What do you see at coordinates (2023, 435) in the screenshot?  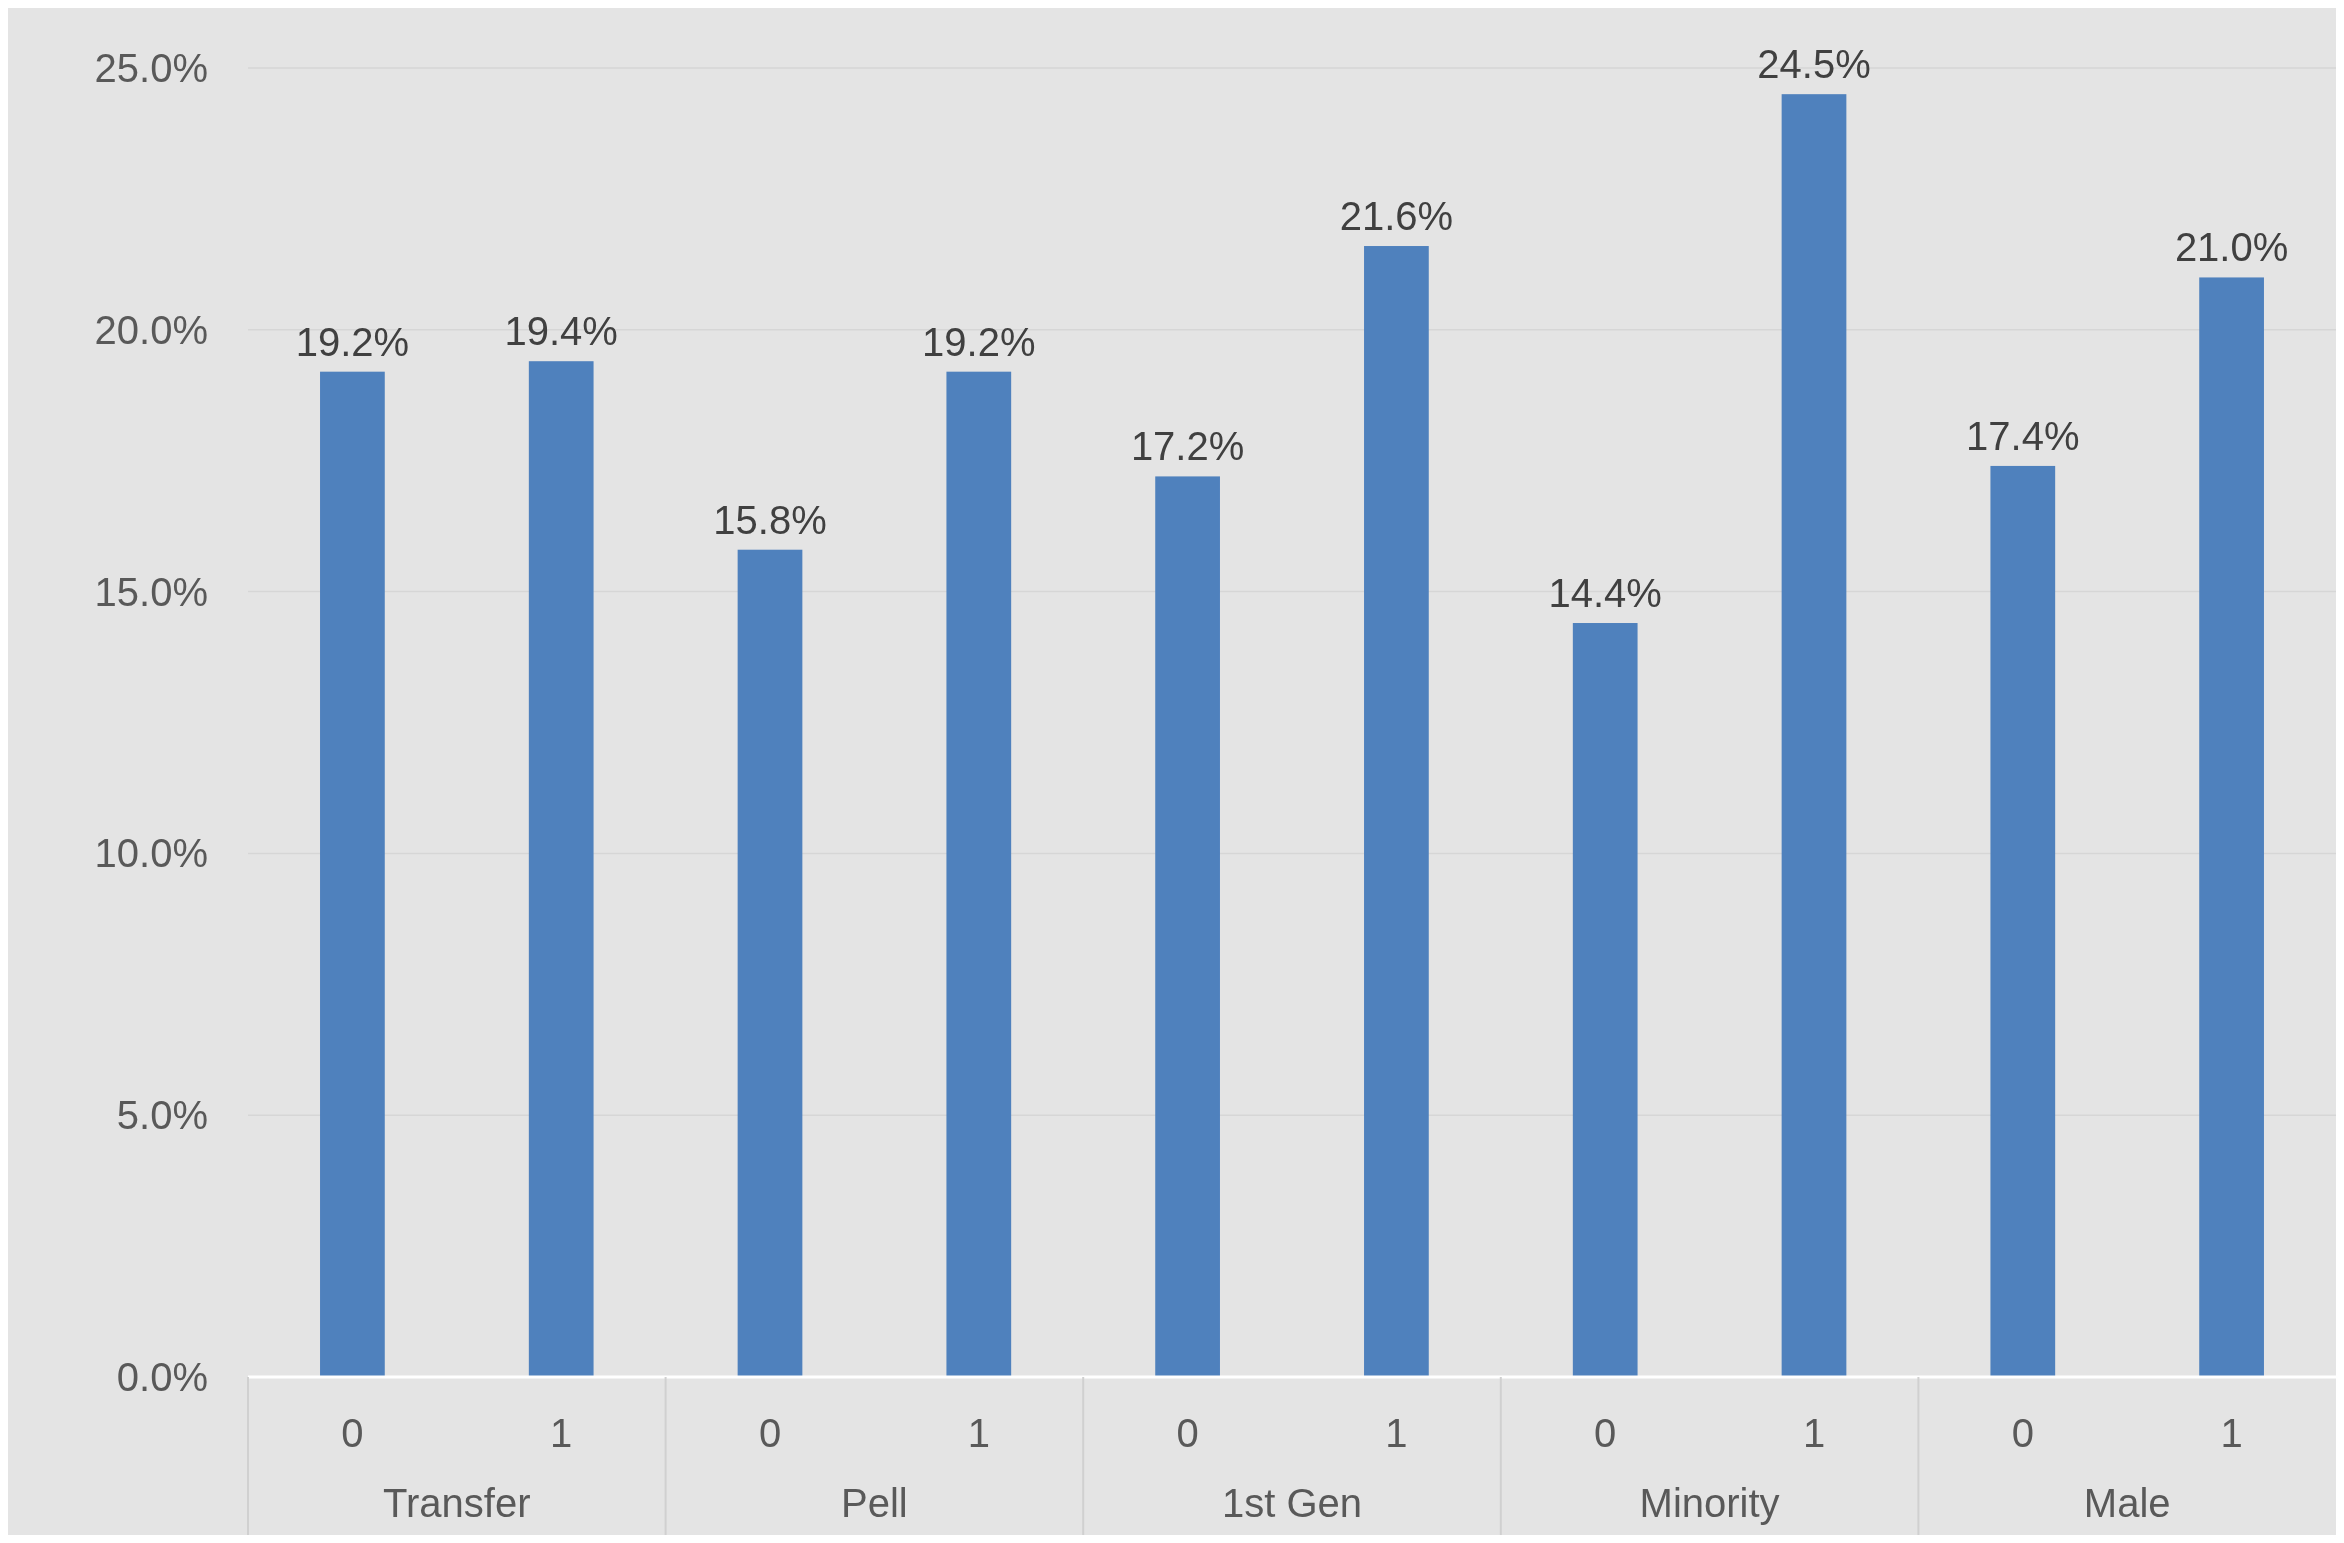 I see `data-label: 17.4%` at bounding box center [2023, 435].